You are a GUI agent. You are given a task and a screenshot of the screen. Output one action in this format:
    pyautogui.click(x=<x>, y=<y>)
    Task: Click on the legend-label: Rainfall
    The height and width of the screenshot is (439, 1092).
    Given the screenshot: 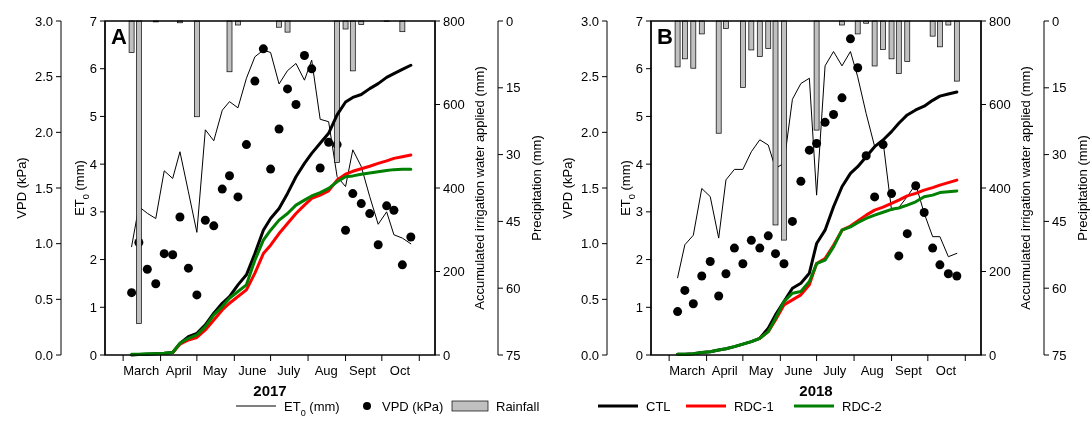 What is the action you would take?
    pyautogui.click(x=518, y=406)
    